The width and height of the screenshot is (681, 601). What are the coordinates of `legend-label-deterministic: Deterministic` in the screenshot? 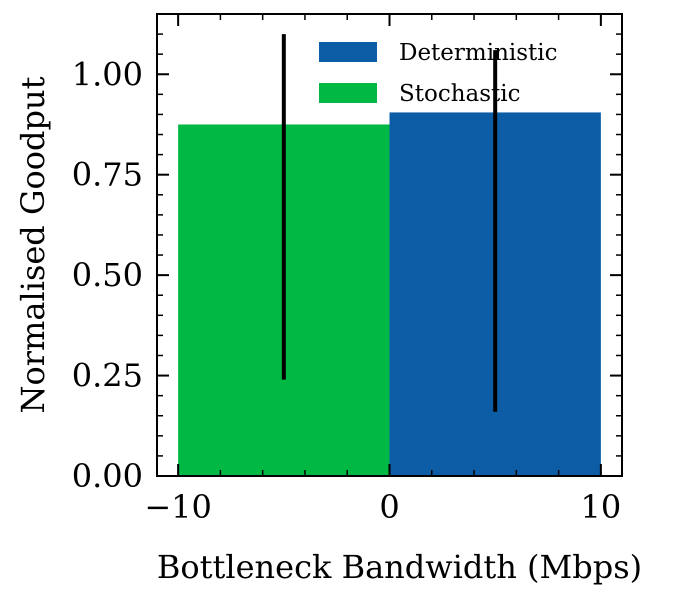 It's located at (478, 53).